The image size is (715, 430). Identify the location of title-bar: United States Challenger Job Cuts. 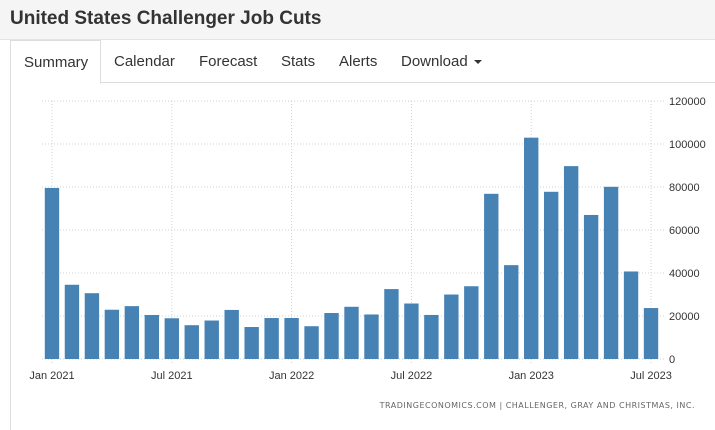
(357, 20).